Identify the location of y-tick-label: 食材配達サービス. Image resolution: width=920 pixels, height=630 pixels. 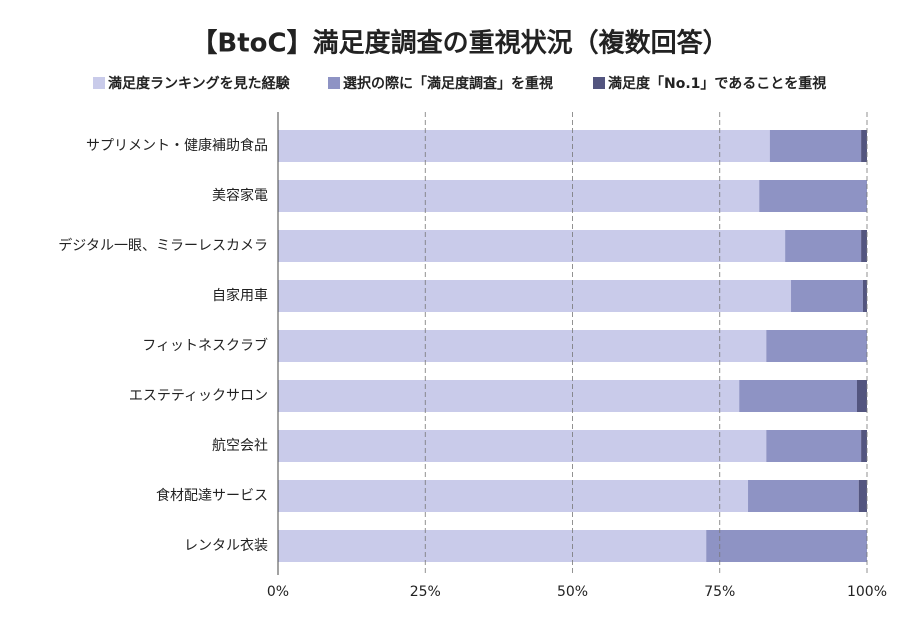
(212, 495).